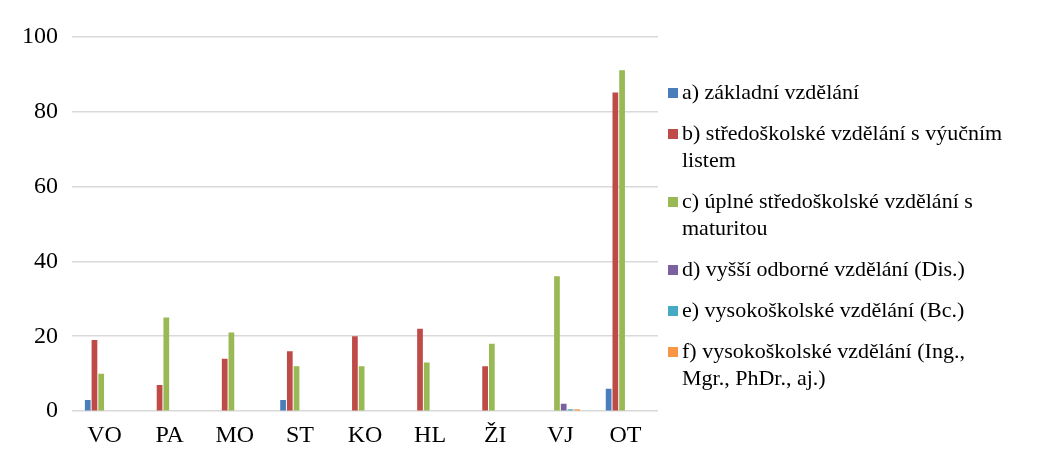 This screenshot has width=1050, height=468. Describe the element at coordinates (365, 433) in the screenshot. I see `x-tick-label: KO` at that location.